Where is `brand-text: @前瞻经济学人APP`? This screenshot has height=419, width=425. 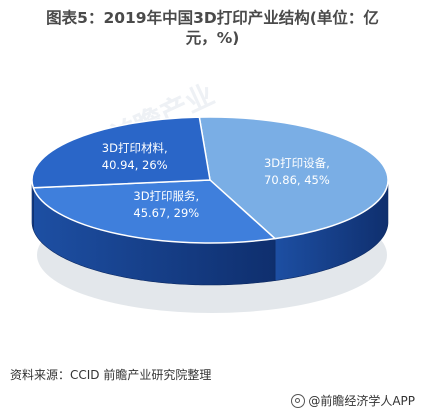 brand-text: @前瞻经济学人APP is located at coordinates (361, 401).